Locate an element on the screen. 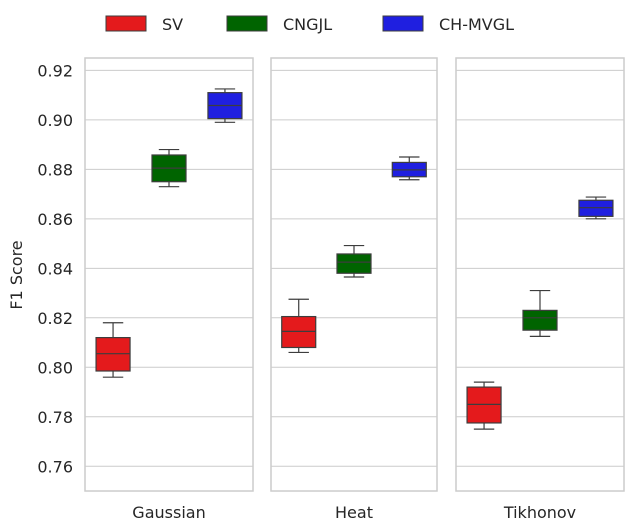  legend-item-ch-mvgl: CH-MVGL is located at coordinates (448, 24).